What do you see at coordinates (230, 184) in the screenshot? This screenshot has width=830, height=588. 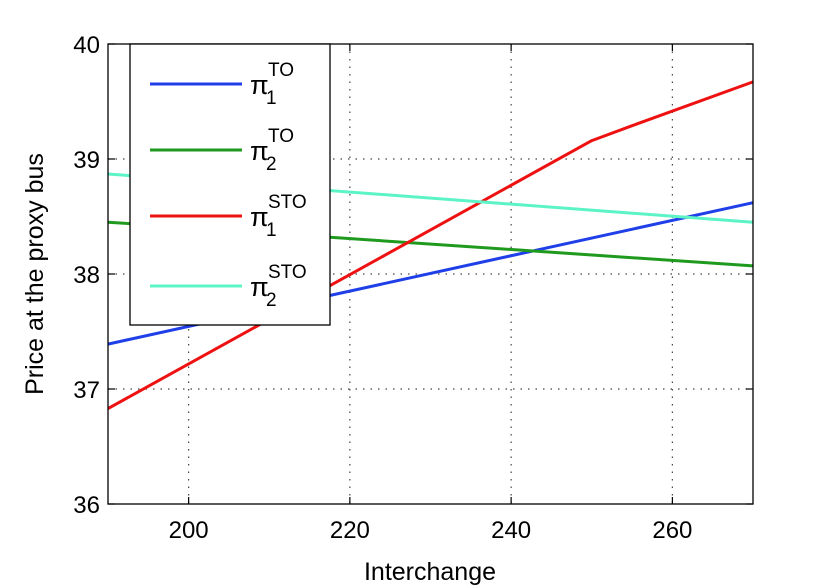 I see `legend-box` at bounding box center [230, 184].